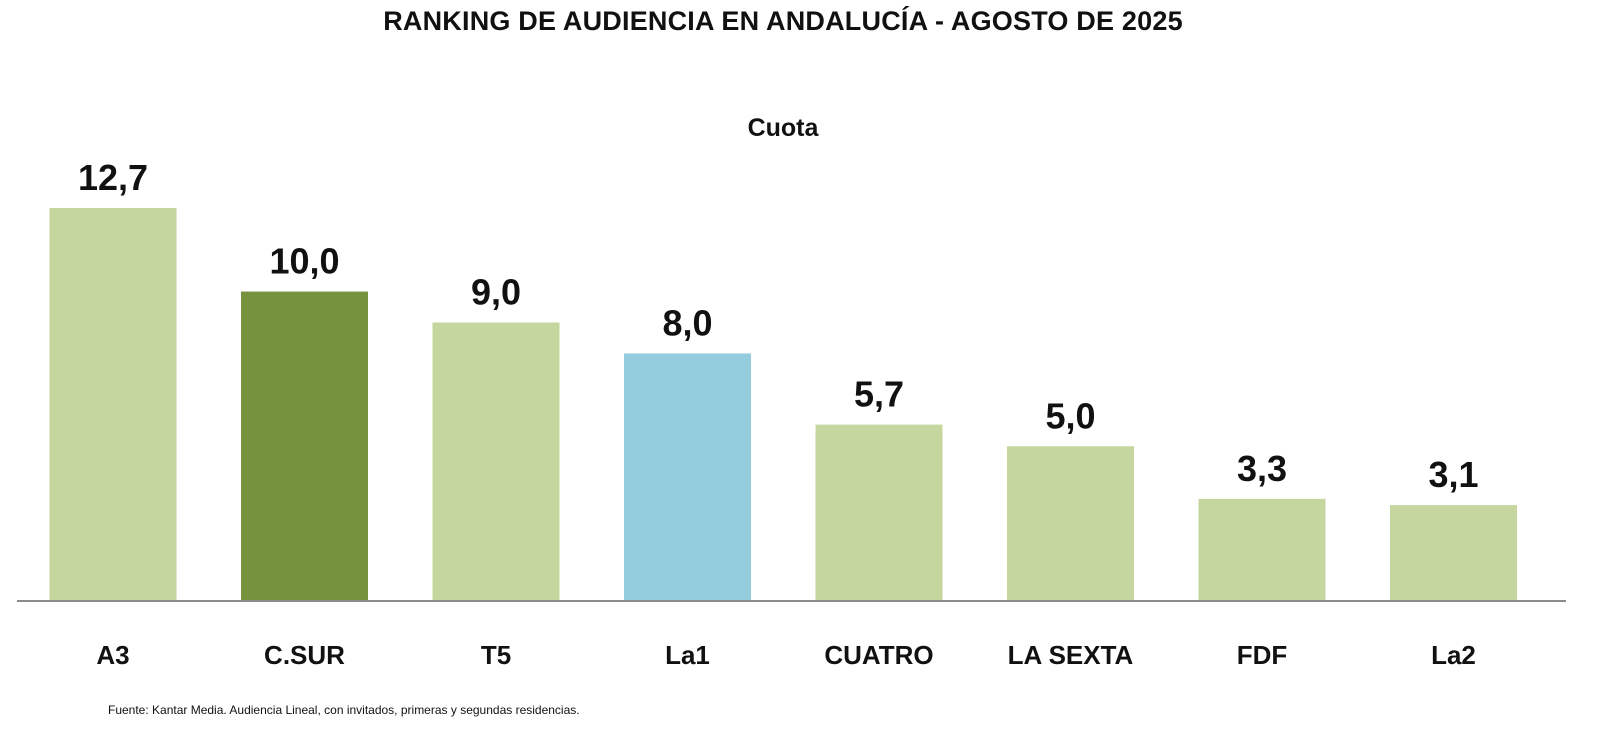 The image size is (1600, 741). What do you see at coordinates (304, 446) in the screenshot?
I see `bar-c-sur` at bounding box center [304, 446].